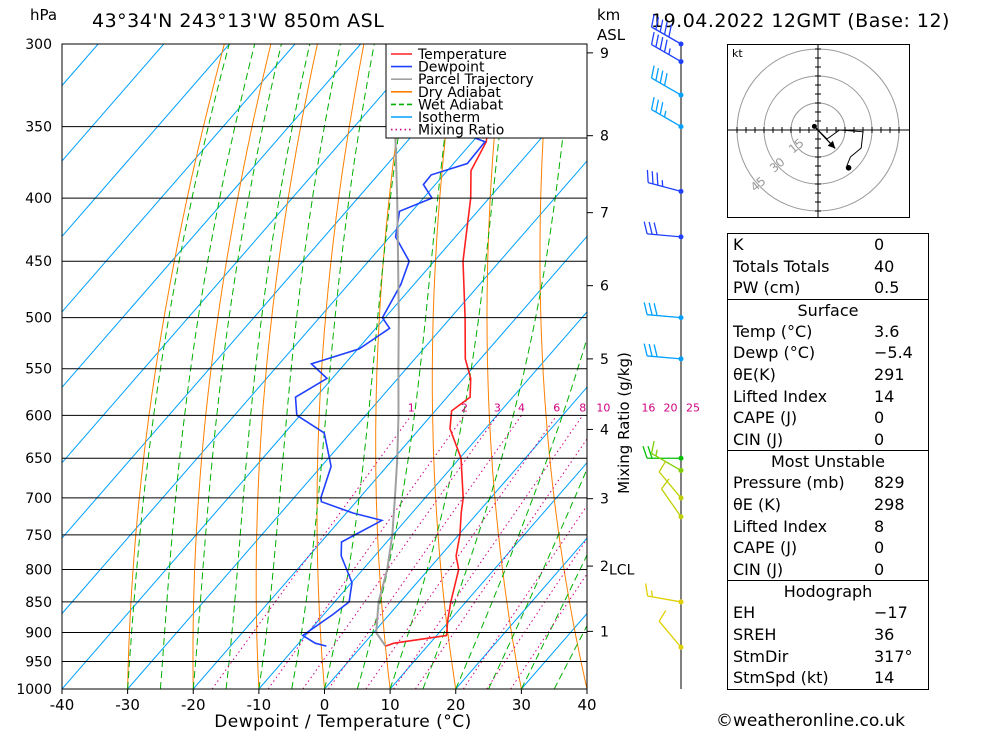 The image size is (1000, 733). I want to click on surface-title: Surface, so click(828, 310).